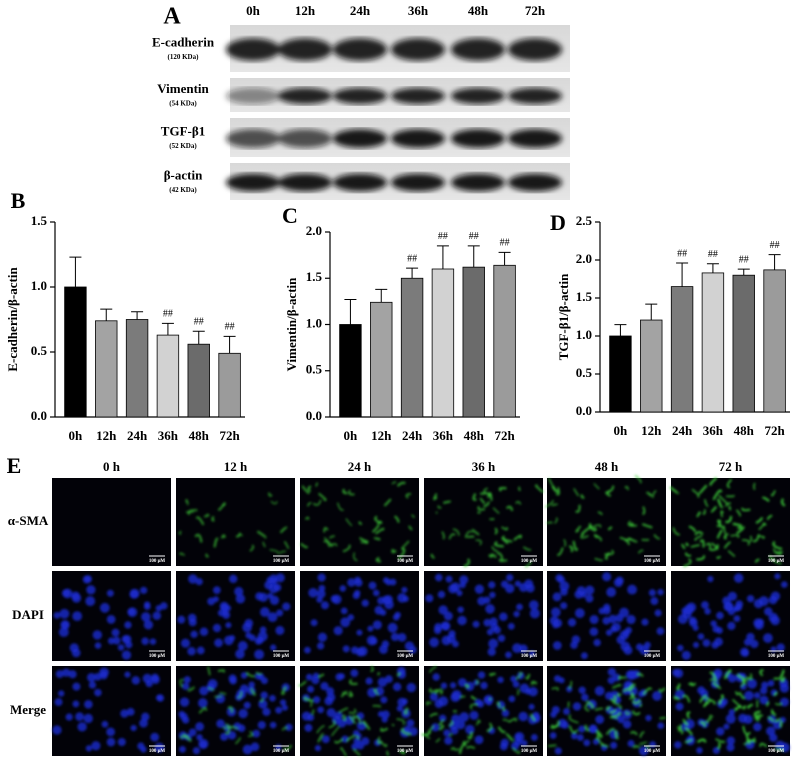 The image size is (800, 770). What do you see at coordinates (28, 520) in the screenshot?
I see `row-label: α-SMA` at bounding box center [28, 520].